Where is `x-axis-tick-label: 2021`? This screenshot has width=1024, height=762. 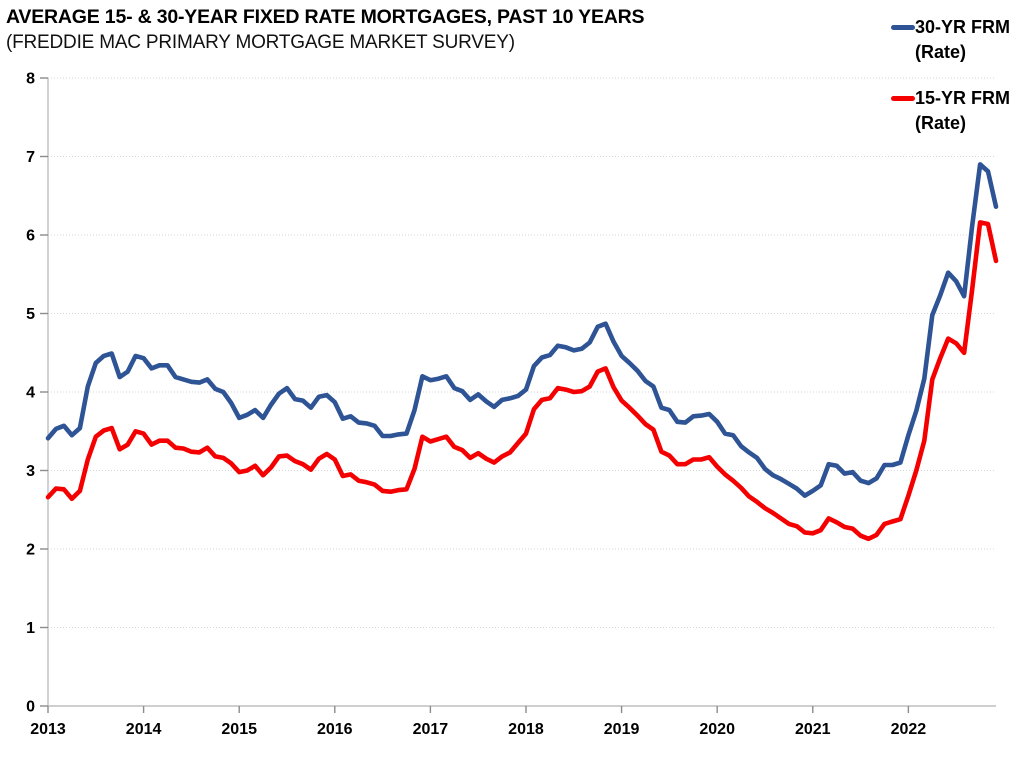 x-axis-tick-label: 2021 is located at coordinates (813, 729).